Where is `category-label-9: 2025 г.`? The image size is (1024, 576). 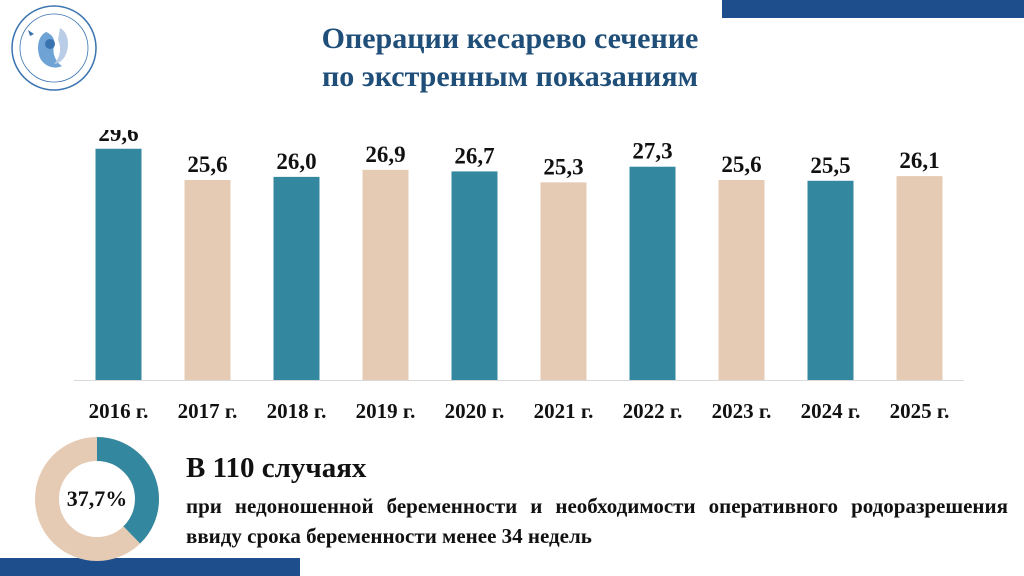
category-label-9: 2025 г. is located at coordinates (920, 411).